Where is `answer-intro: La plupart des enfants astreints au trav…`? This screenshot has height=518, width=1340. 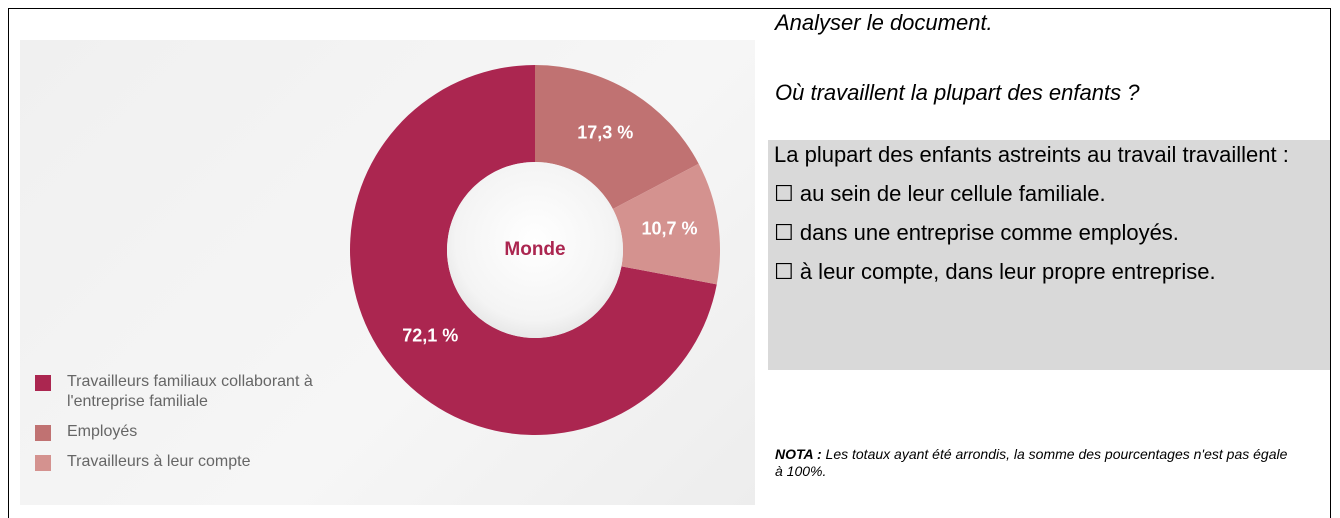
answer-intro: La plupart des enfants astreints au trav… is located at coordinates (1031, 154).